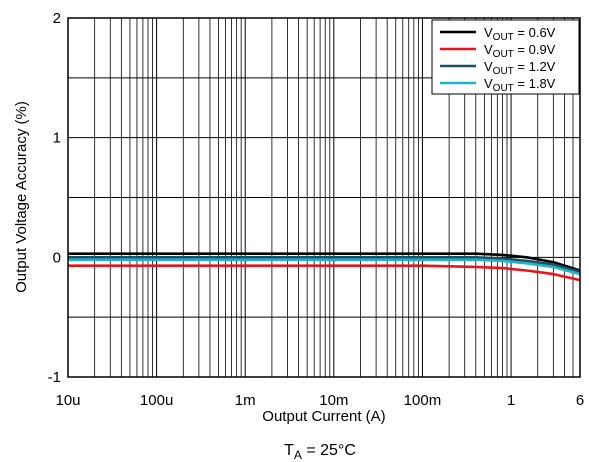  What do you see at coordinates (520, 51) in the screenshot?
I see `legend-entry: VOUT = 0.9V` at bounding box center [520, 51].